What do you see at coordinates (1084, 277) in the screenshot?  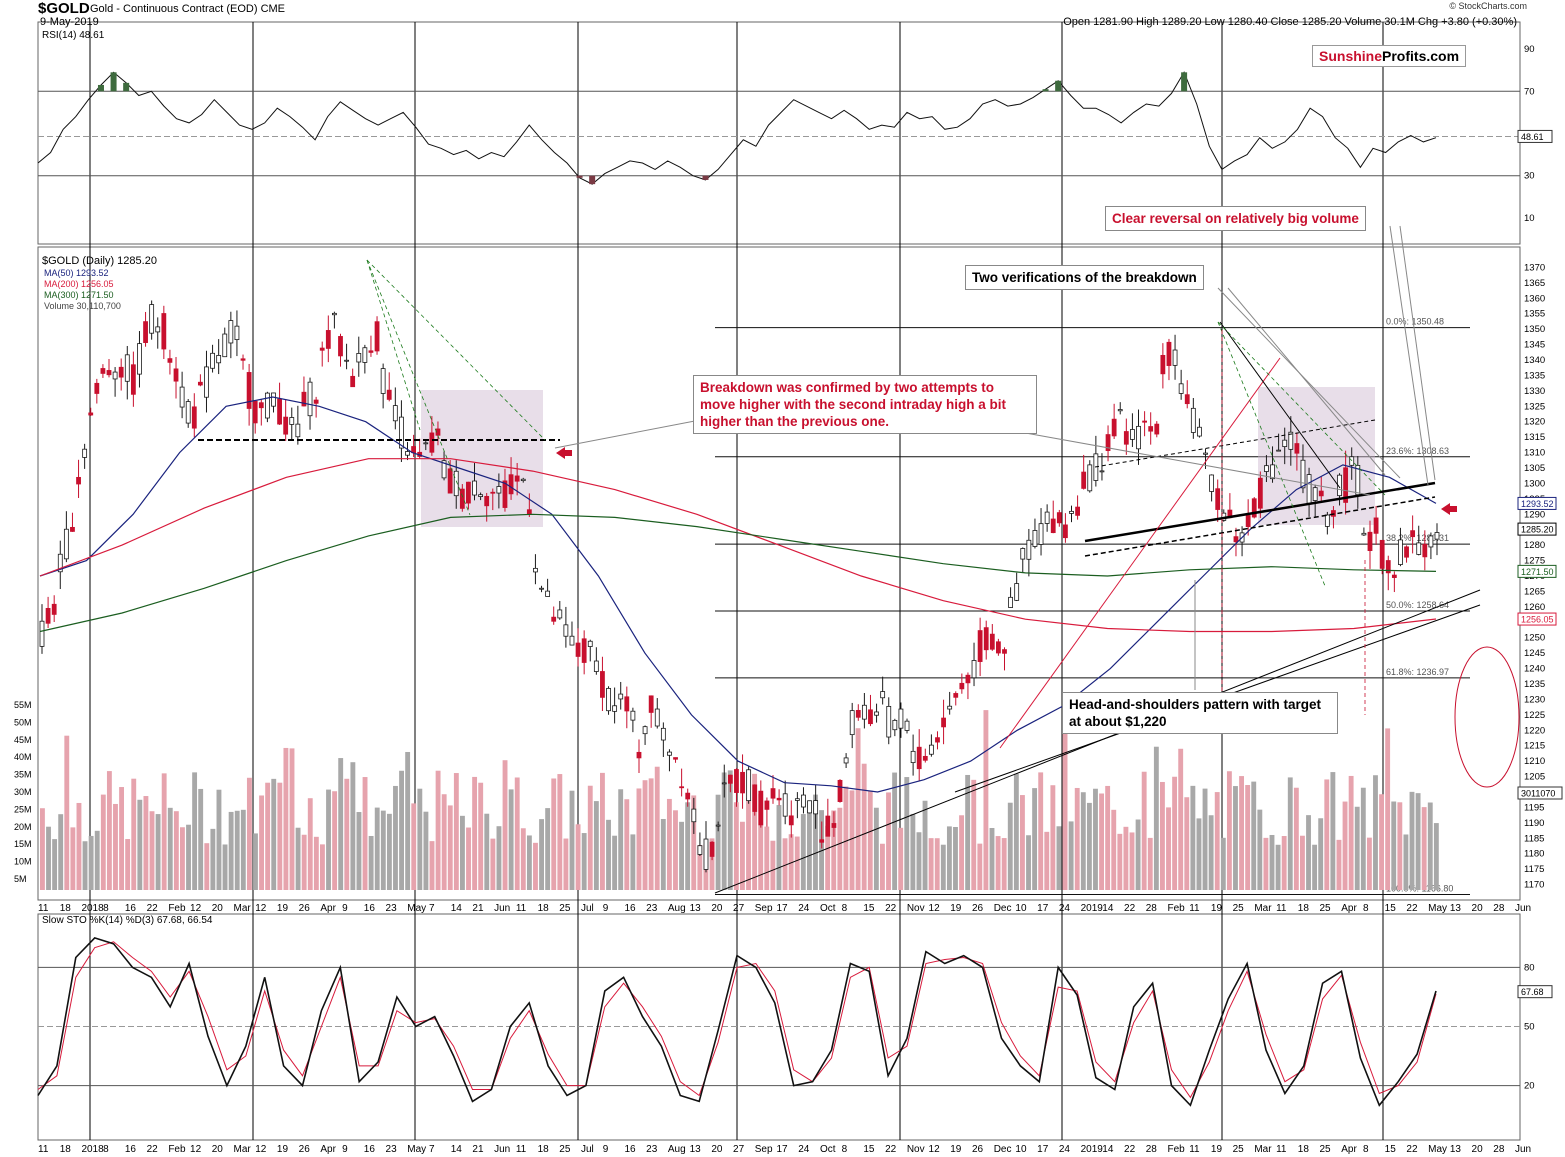 I see `annotation-two-verifications: Two verifications of the breakdown` at bounding box center [1084, 277].